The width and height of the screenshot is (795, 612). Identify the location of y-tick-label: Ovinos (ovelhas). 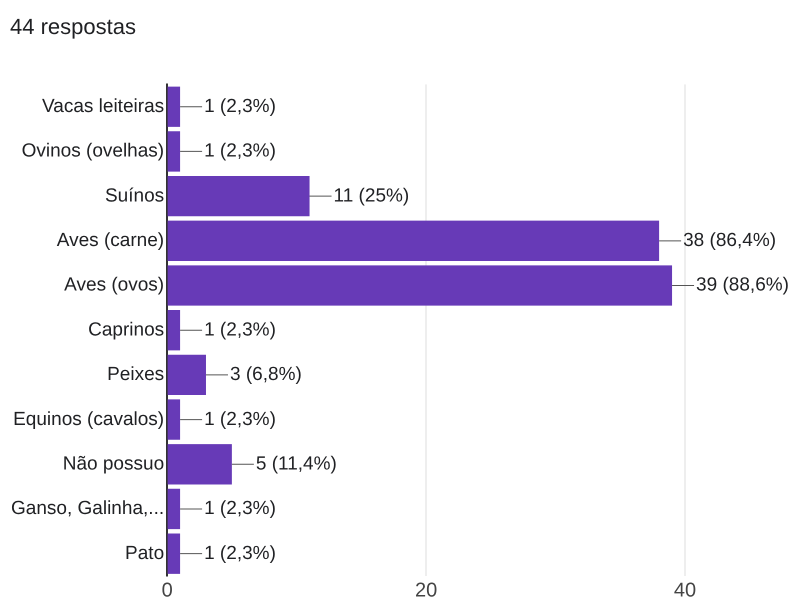
(93, 151).